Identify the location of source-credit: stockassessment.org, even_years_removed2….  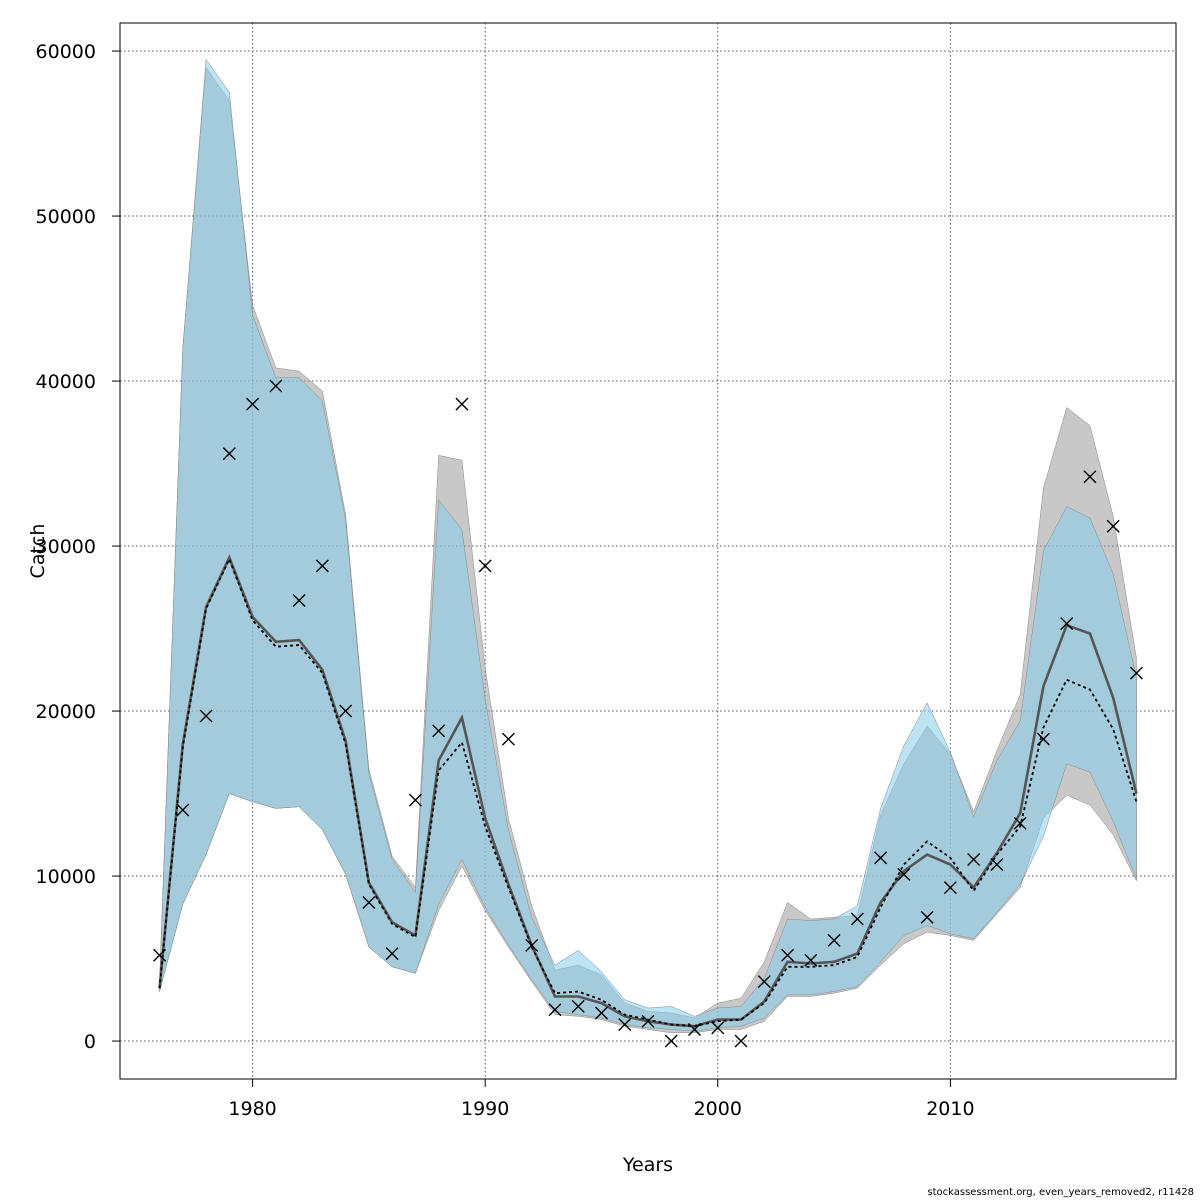
(1060, 1192).